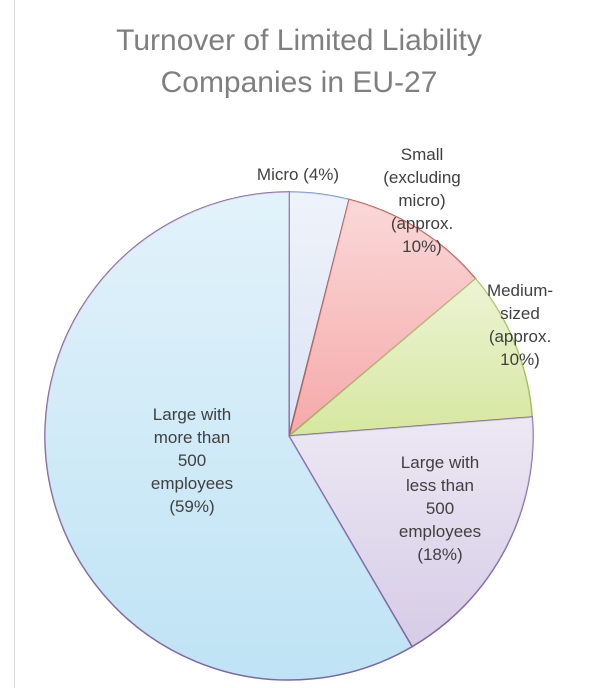 The width and height of the screenshot is (598, 688). I want to click on pie-slice-4-sheen, so click(411, 532).